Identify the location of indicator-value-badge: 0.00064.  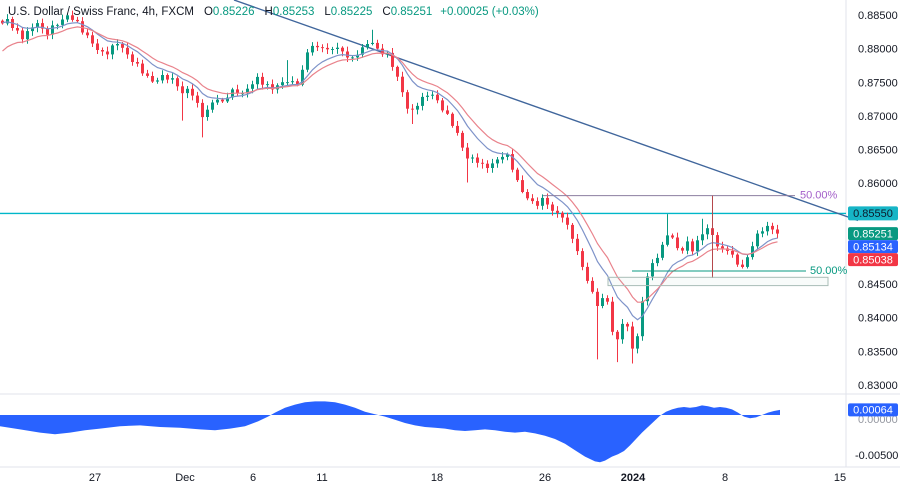
(873, 410).